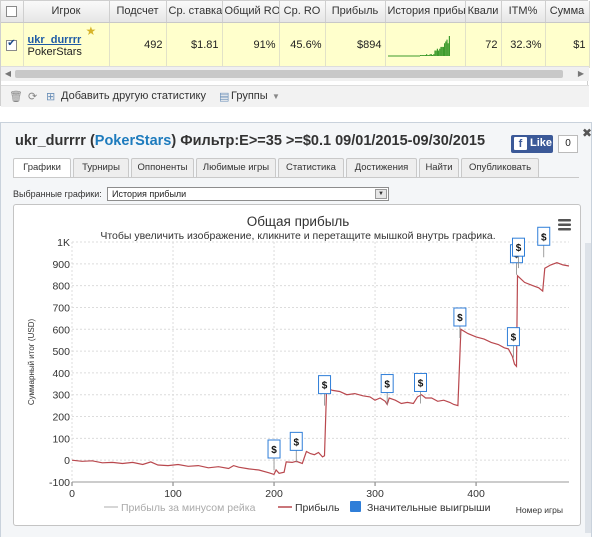  Describe the element at coordinates (523, 12) in the screenshot. I see `column-header: ITM%` at that location.